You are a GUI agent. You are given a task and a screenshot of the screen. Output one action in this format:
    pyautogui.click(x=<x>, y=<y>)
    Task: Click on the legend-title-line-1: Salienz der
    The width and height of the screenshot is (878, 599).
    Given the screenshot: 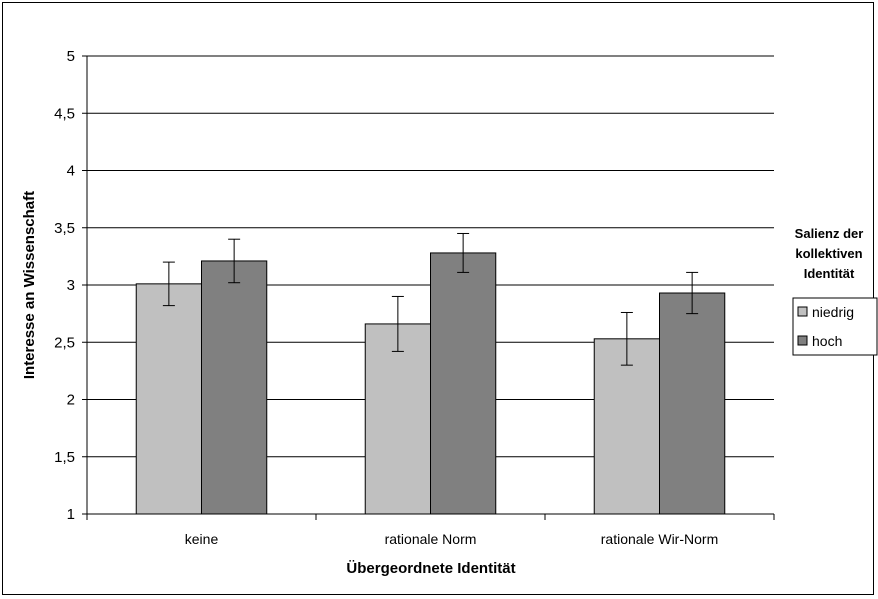 What is the action you would take?
    pyautogui.click(x=829, y=233)
    